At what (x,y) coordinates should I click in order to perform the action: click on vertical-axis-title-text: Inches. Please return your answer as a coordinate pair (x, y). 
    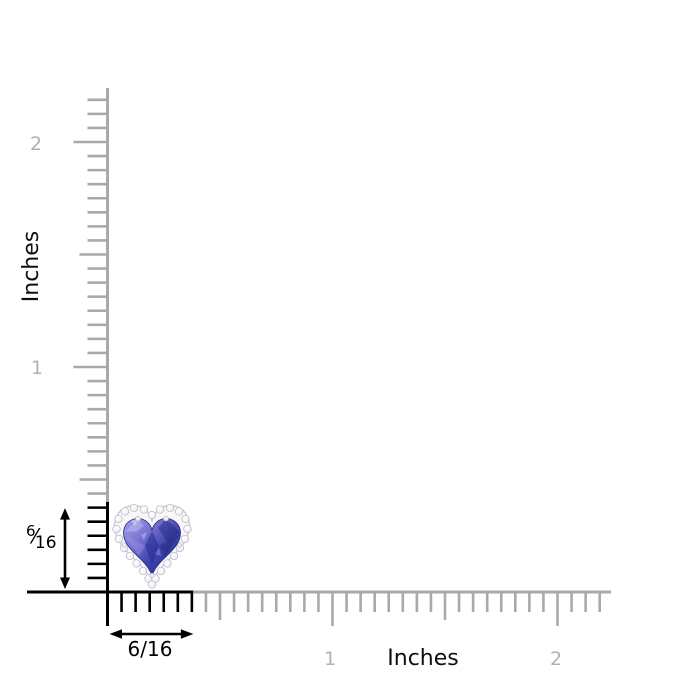
    Looking at the image, I should click on (32, 266).